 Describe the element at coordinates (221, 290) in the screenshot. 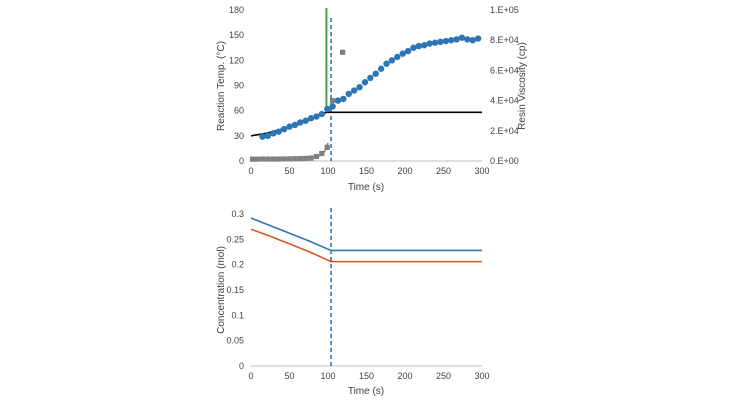

I see `bottom-y-axis-label: Concentration (mol)` at that location.